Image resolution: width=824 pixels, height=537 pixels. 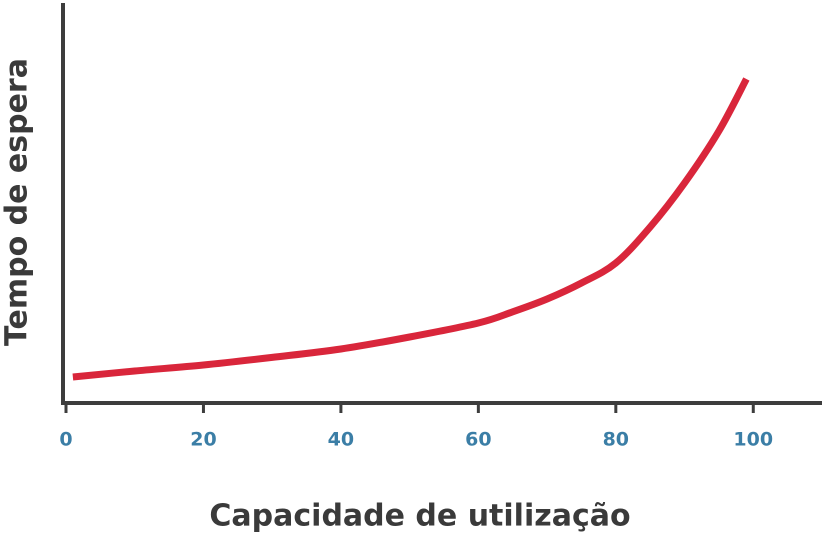 What do you see at coordinates (65, 440) in the screenshot?
I see `x-tick-label: 0` at bounding box center [65, 440].